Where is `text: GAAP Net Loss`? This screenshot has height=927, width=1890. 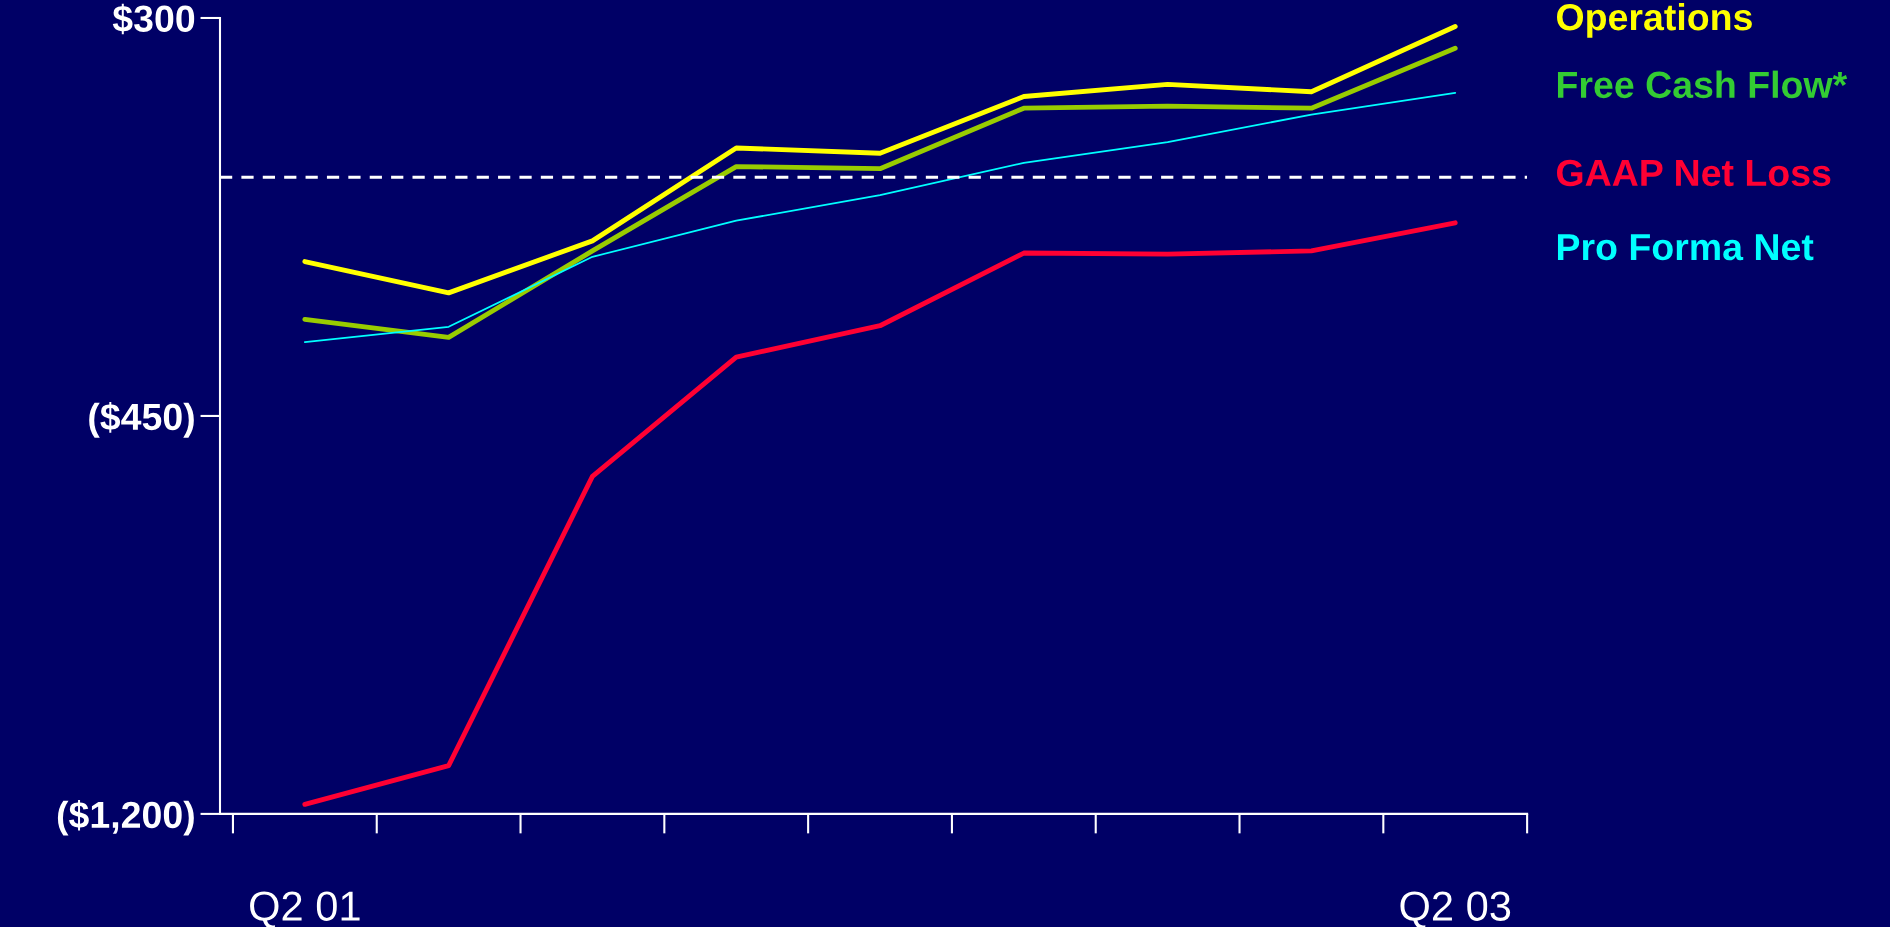
text: GAAP Net Loss is located at coordinates (1694, 173).